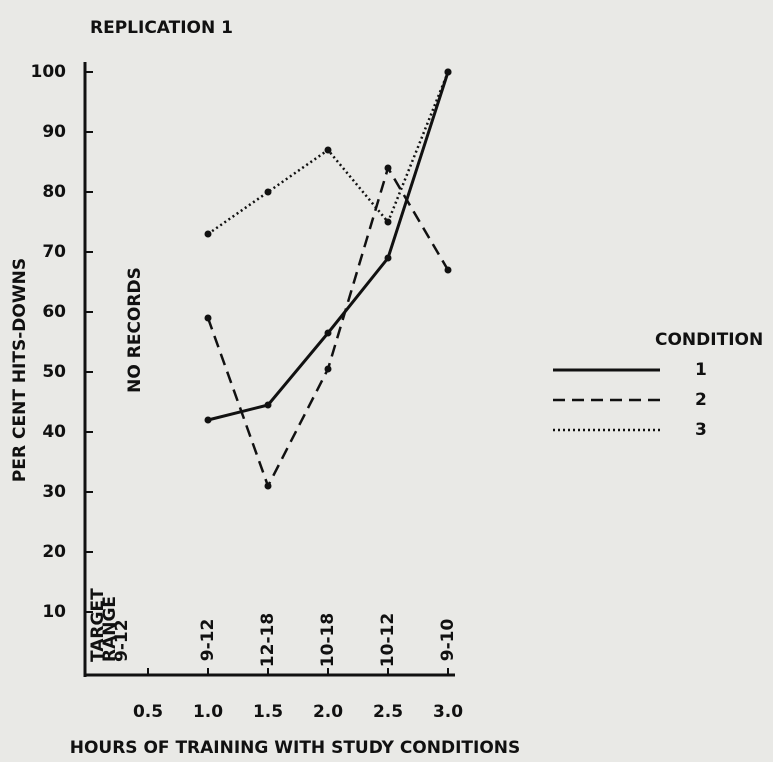 The width and height of the screenshot is (773, 762). Describe the element at coordinates (135, 330) in the screenshot. I see `annotation: NO RECORDS` at that location.